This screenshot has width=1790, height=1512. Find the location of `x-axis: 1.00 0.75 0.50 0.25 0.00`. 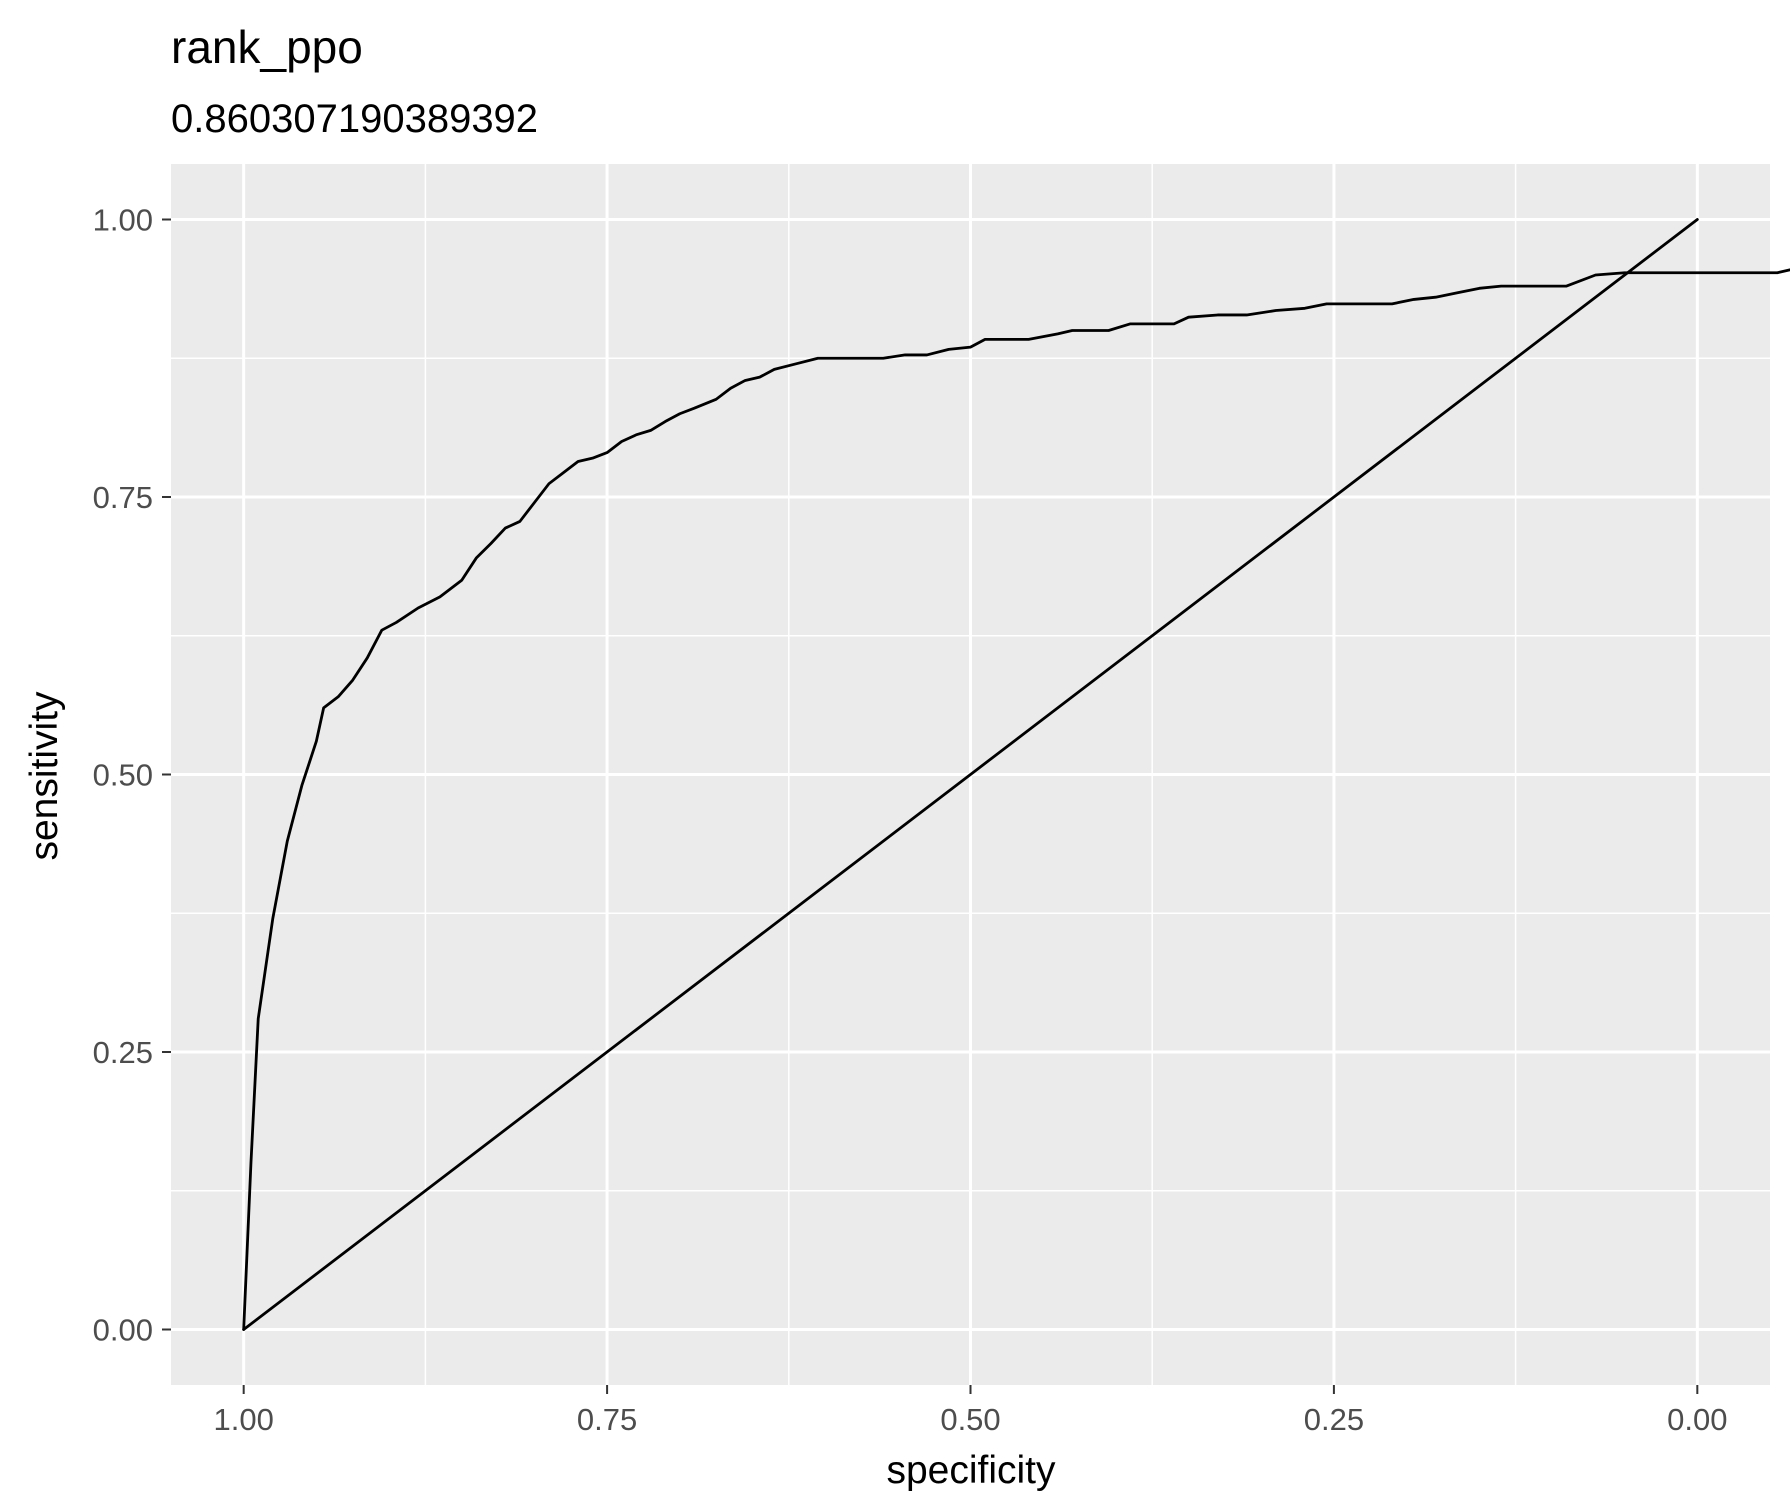

x-axis: 1.00 0.75 0.50 0.25 0.00 is located at coordinates (970, 1411).